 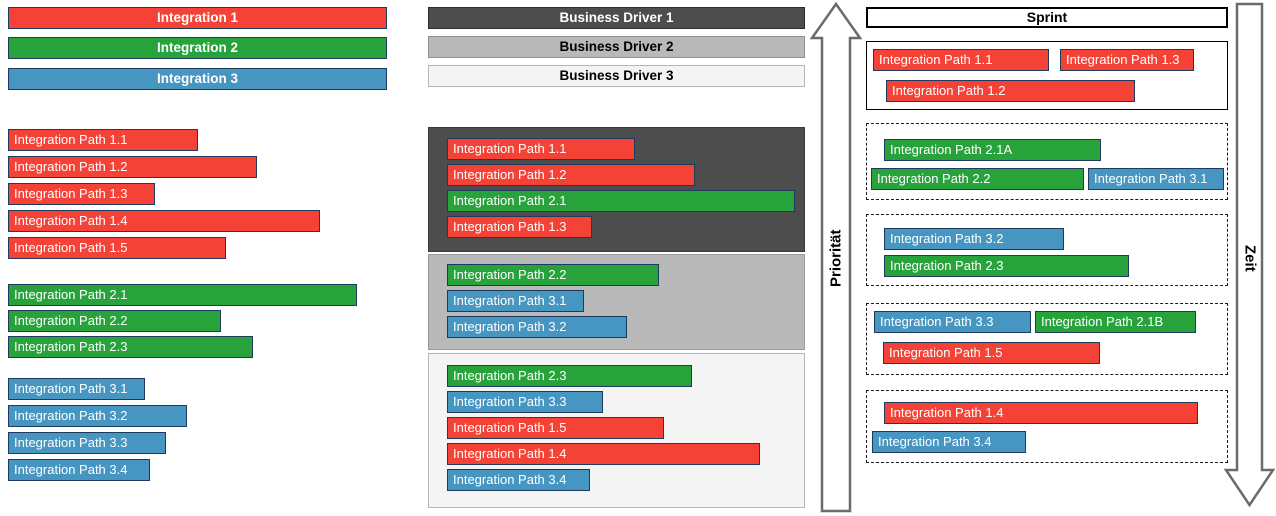 What do you see at coordinates (197, 79) in the screenshot?
I see `integration-3-header: Integration 3` at bounding box center [197, 79].